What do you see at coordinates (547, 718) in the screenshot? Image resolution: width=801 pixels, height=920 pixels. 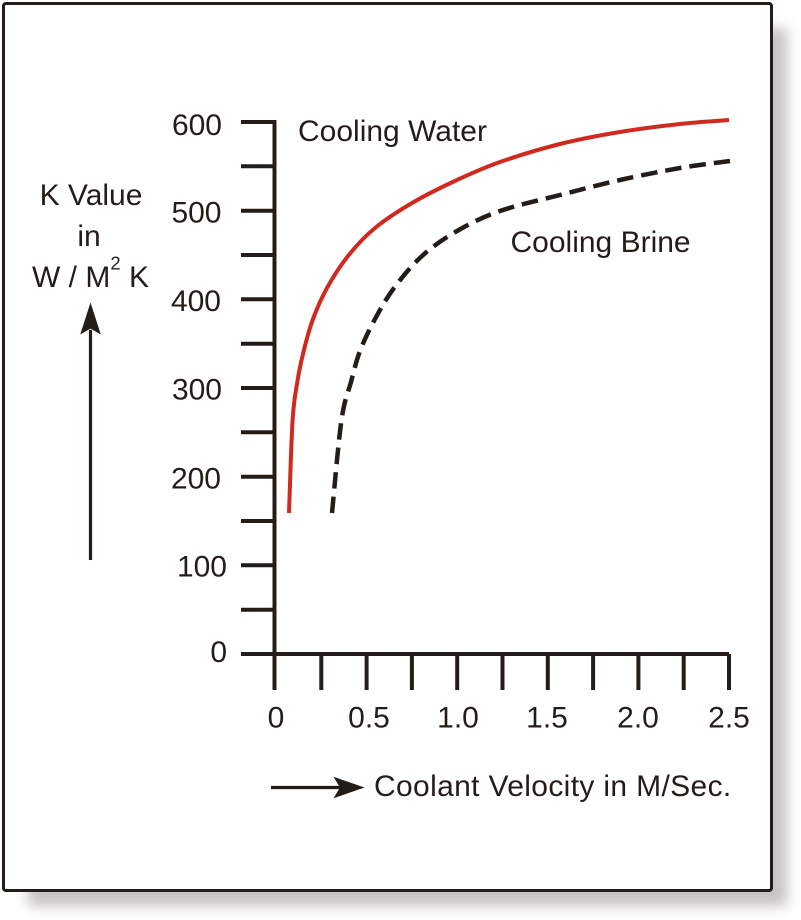 I see `svg-text: 1.5` at bounding box center [547, 718].